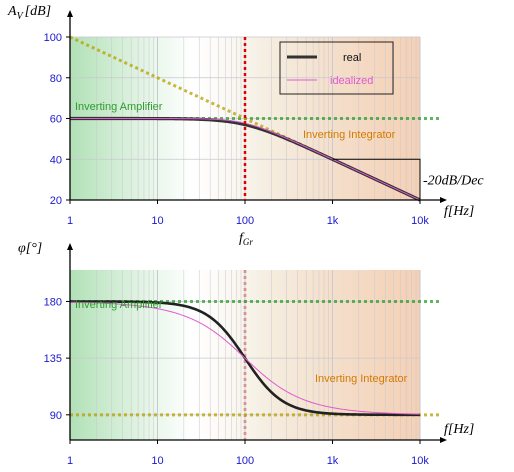 Image resolution: width=514 pixels, height=472 pixels. Describe the element at coordinates (459, 211) in the screenshot. I see `magnitude-x-axis-label: f[Hz]` at that location.